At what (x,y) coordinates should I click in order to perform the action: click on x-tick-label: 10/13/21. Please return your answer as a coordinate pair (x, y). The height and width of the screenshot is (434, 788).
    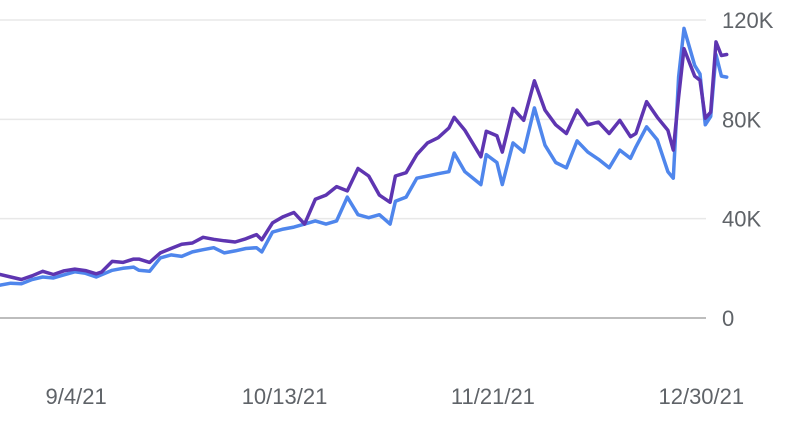
    Looking at the image, I should click on (285, 396).